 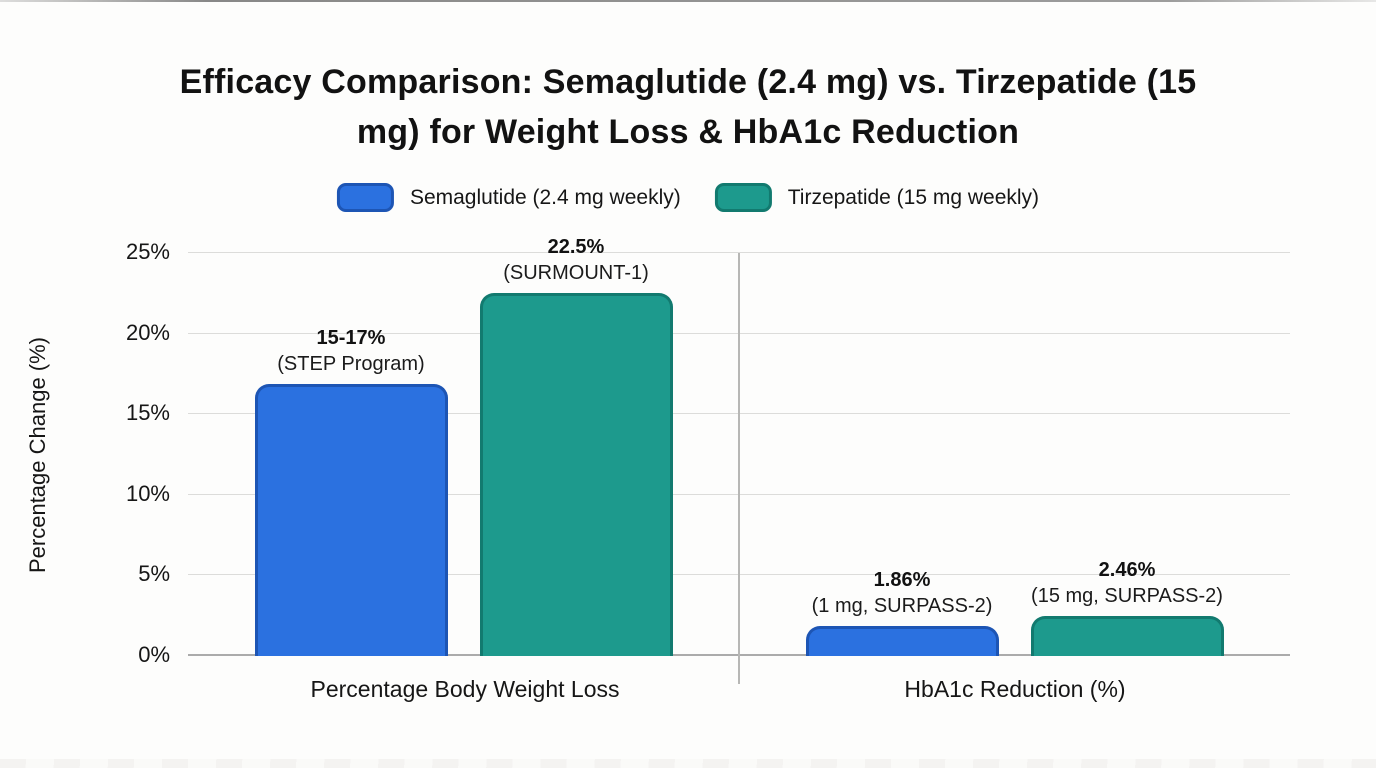 What do you see at coordinates (350, 351) in the screenshot?
I see `bar-label-semaglutide-percentage-body-weight-loss: 15-17% (STEP Program)` at bounding box center [350, 351].